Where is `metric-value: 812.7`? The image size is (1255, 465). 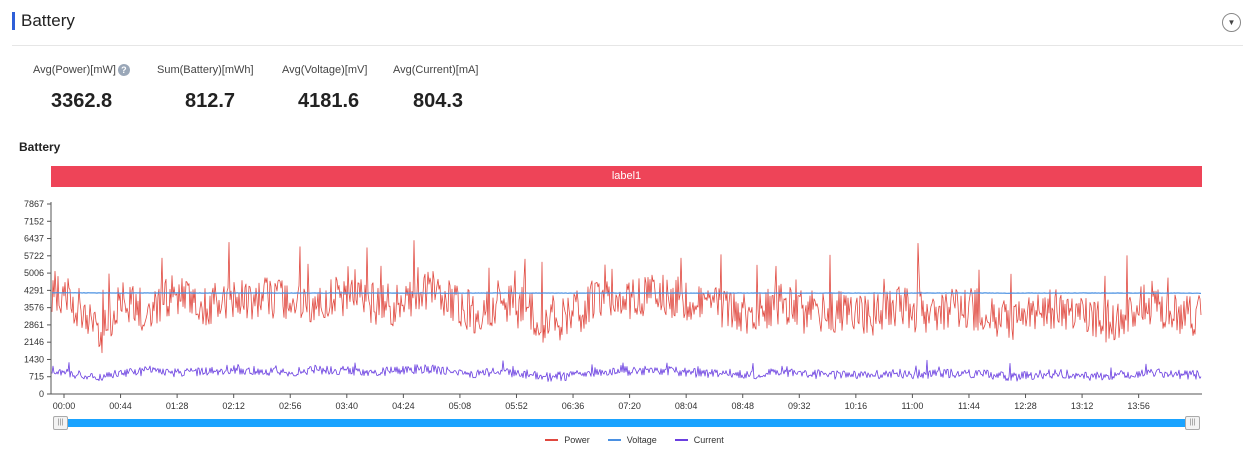
metric-value: 812.7 is located at coordinates (210, 101).